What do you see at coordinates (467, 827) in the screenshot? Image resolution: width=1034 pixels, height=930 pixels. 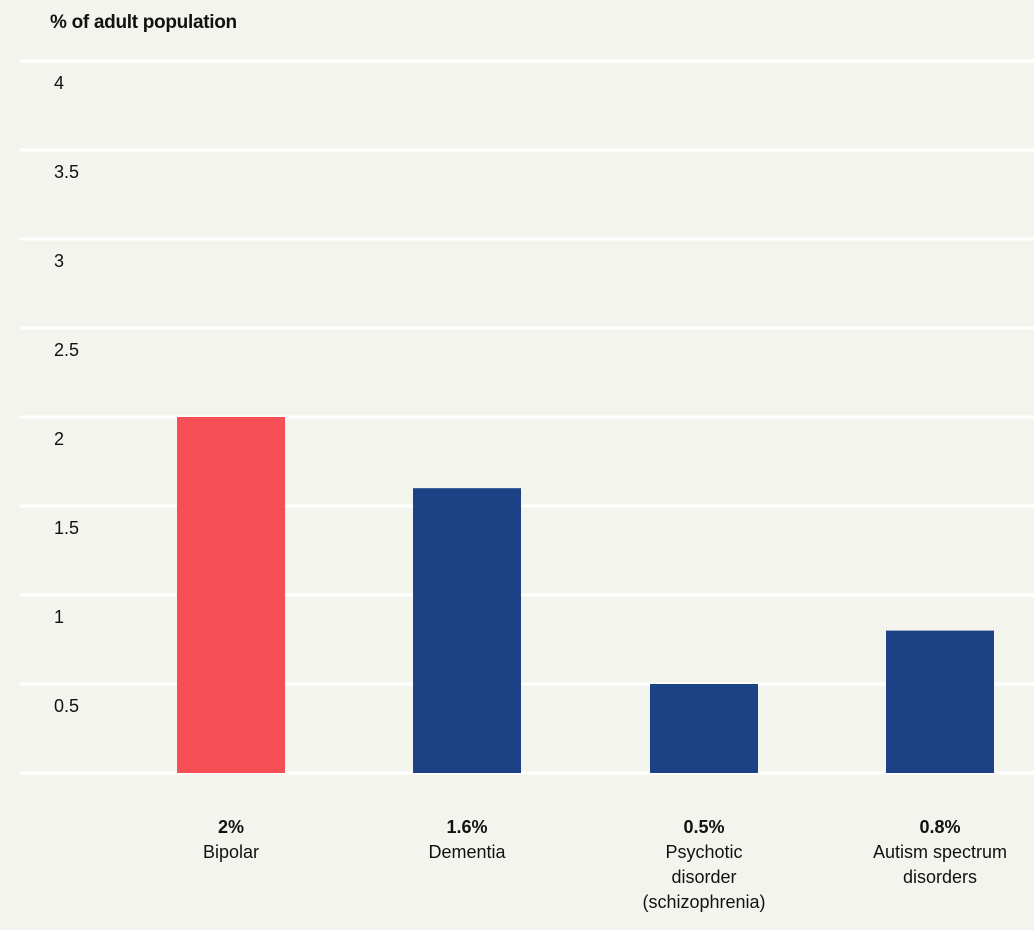 I see `data-label: 1.6%` at bounding box center [467, 827].